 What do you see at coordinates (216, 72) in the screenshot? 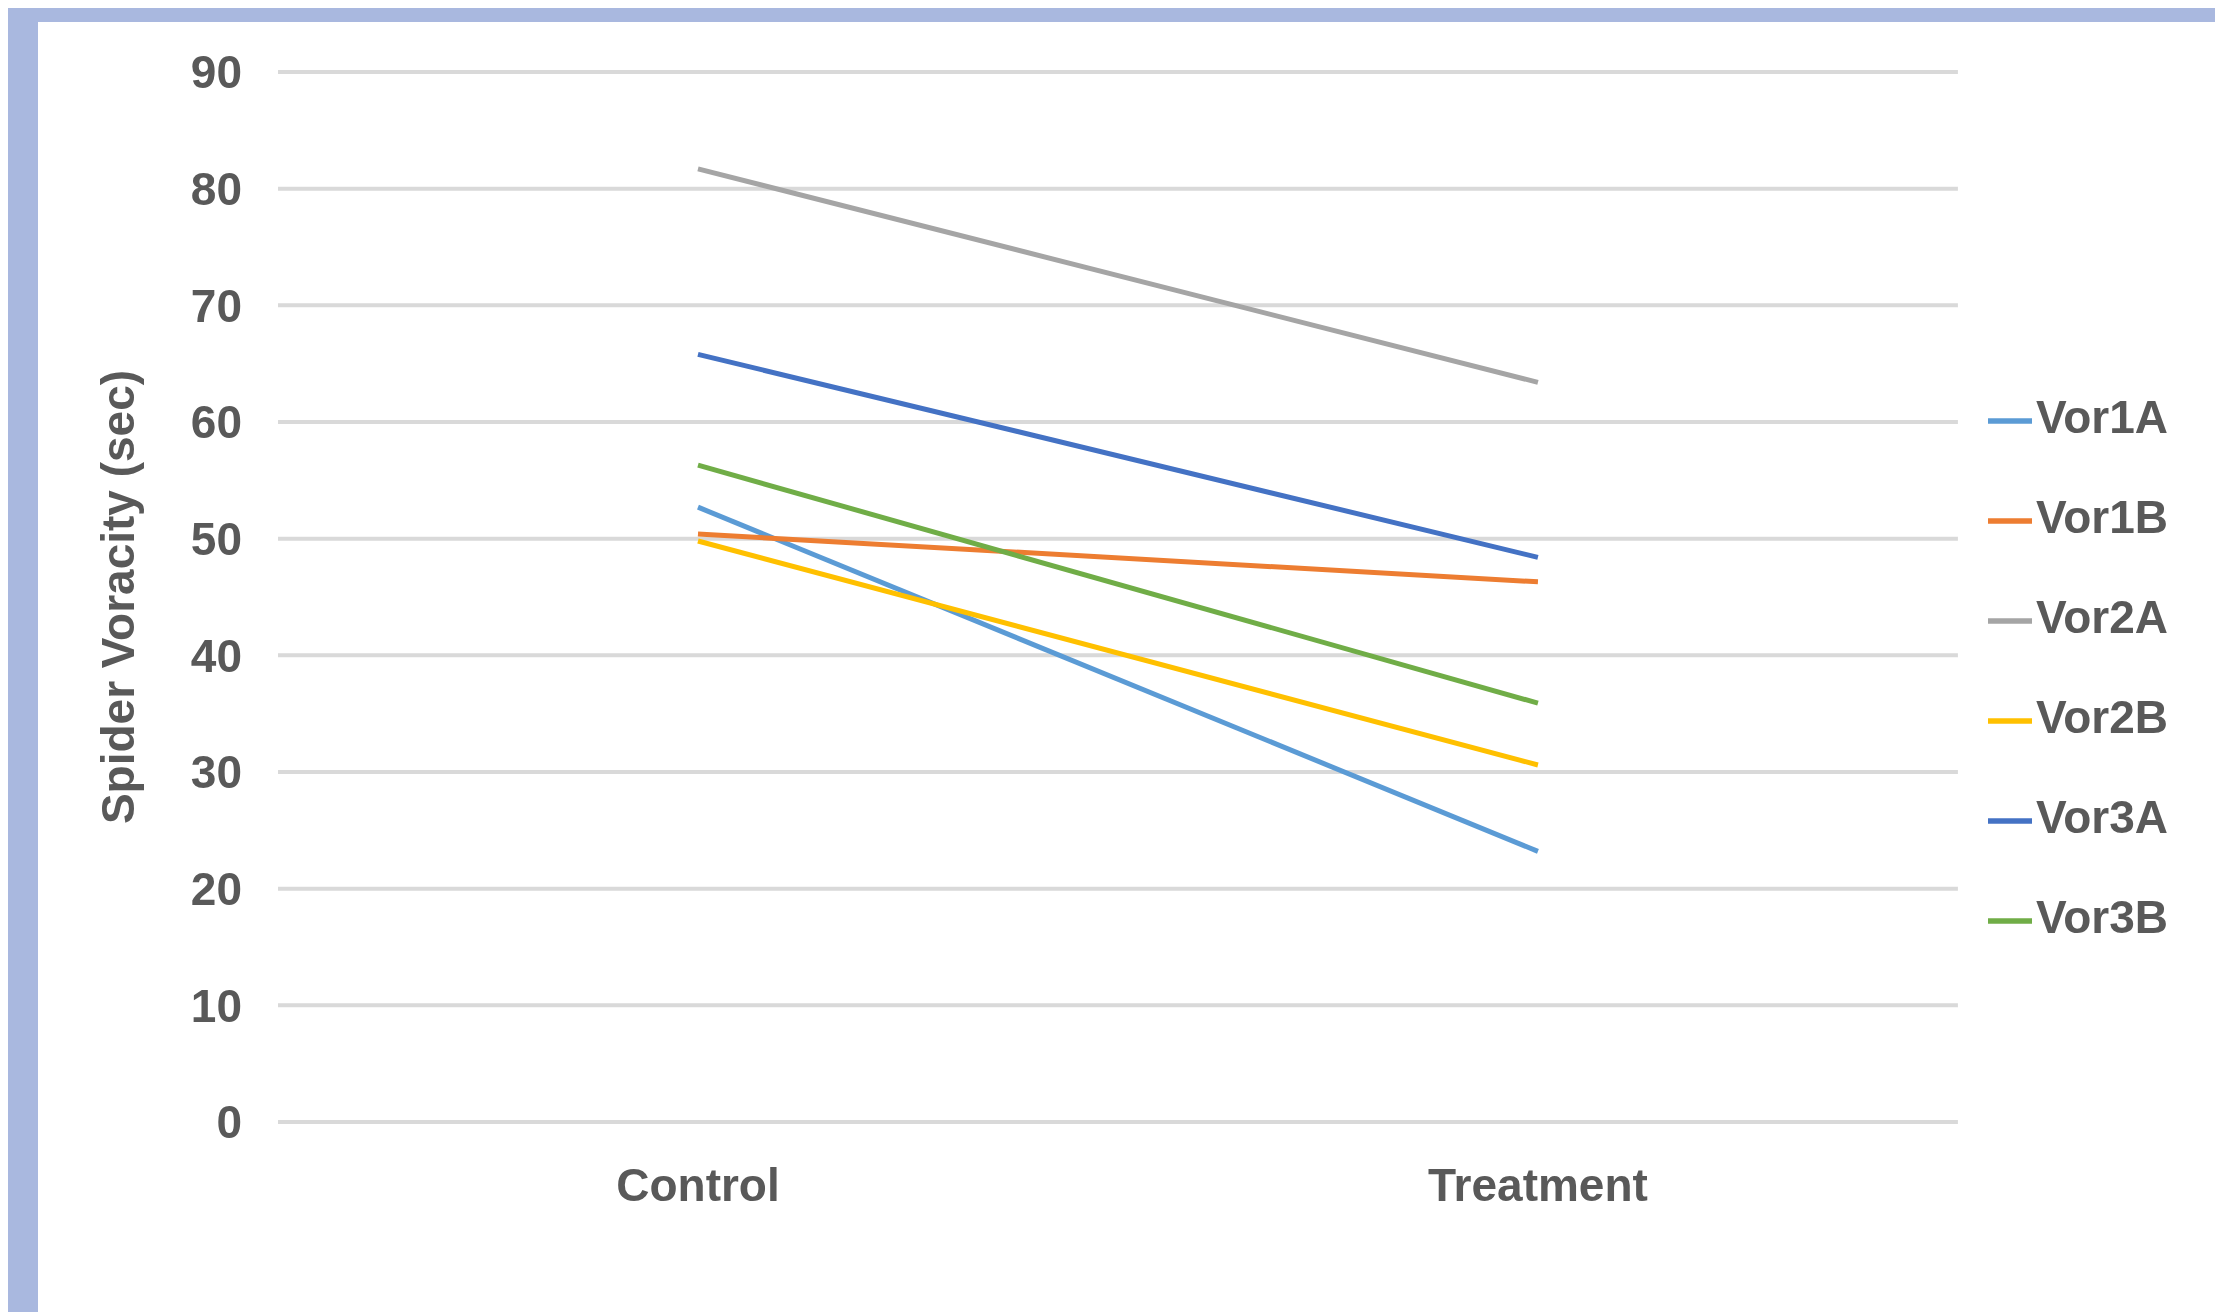
I see `y-tick-label: 90` at bounding box center [216, 72].